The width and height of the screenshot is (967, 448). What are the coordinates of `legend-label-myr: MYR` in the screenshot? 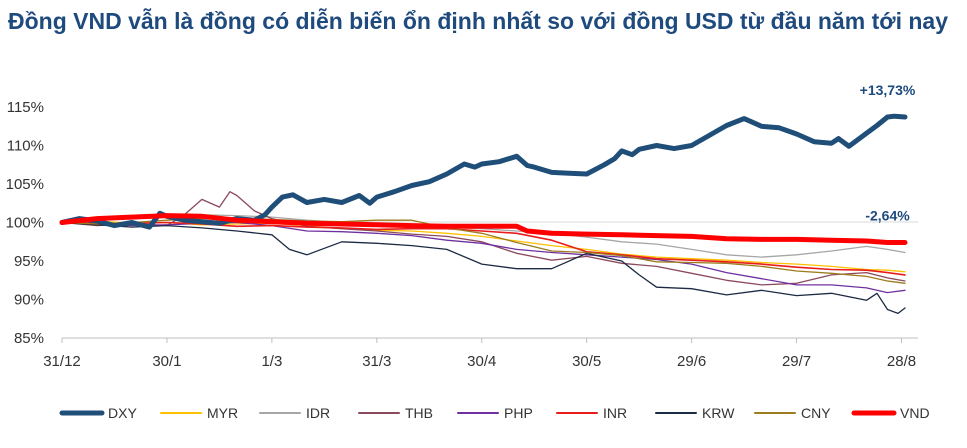 It's located at (222, 413).